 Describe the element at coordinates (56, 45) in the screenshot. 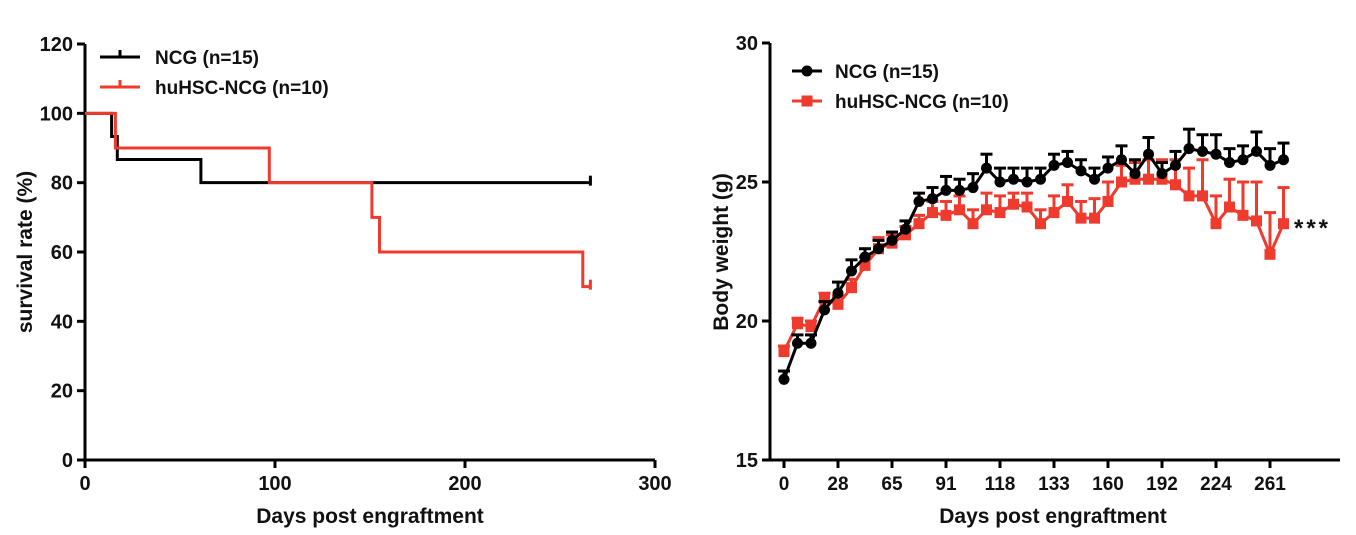

I see `y-tick-label: 120` at that location.